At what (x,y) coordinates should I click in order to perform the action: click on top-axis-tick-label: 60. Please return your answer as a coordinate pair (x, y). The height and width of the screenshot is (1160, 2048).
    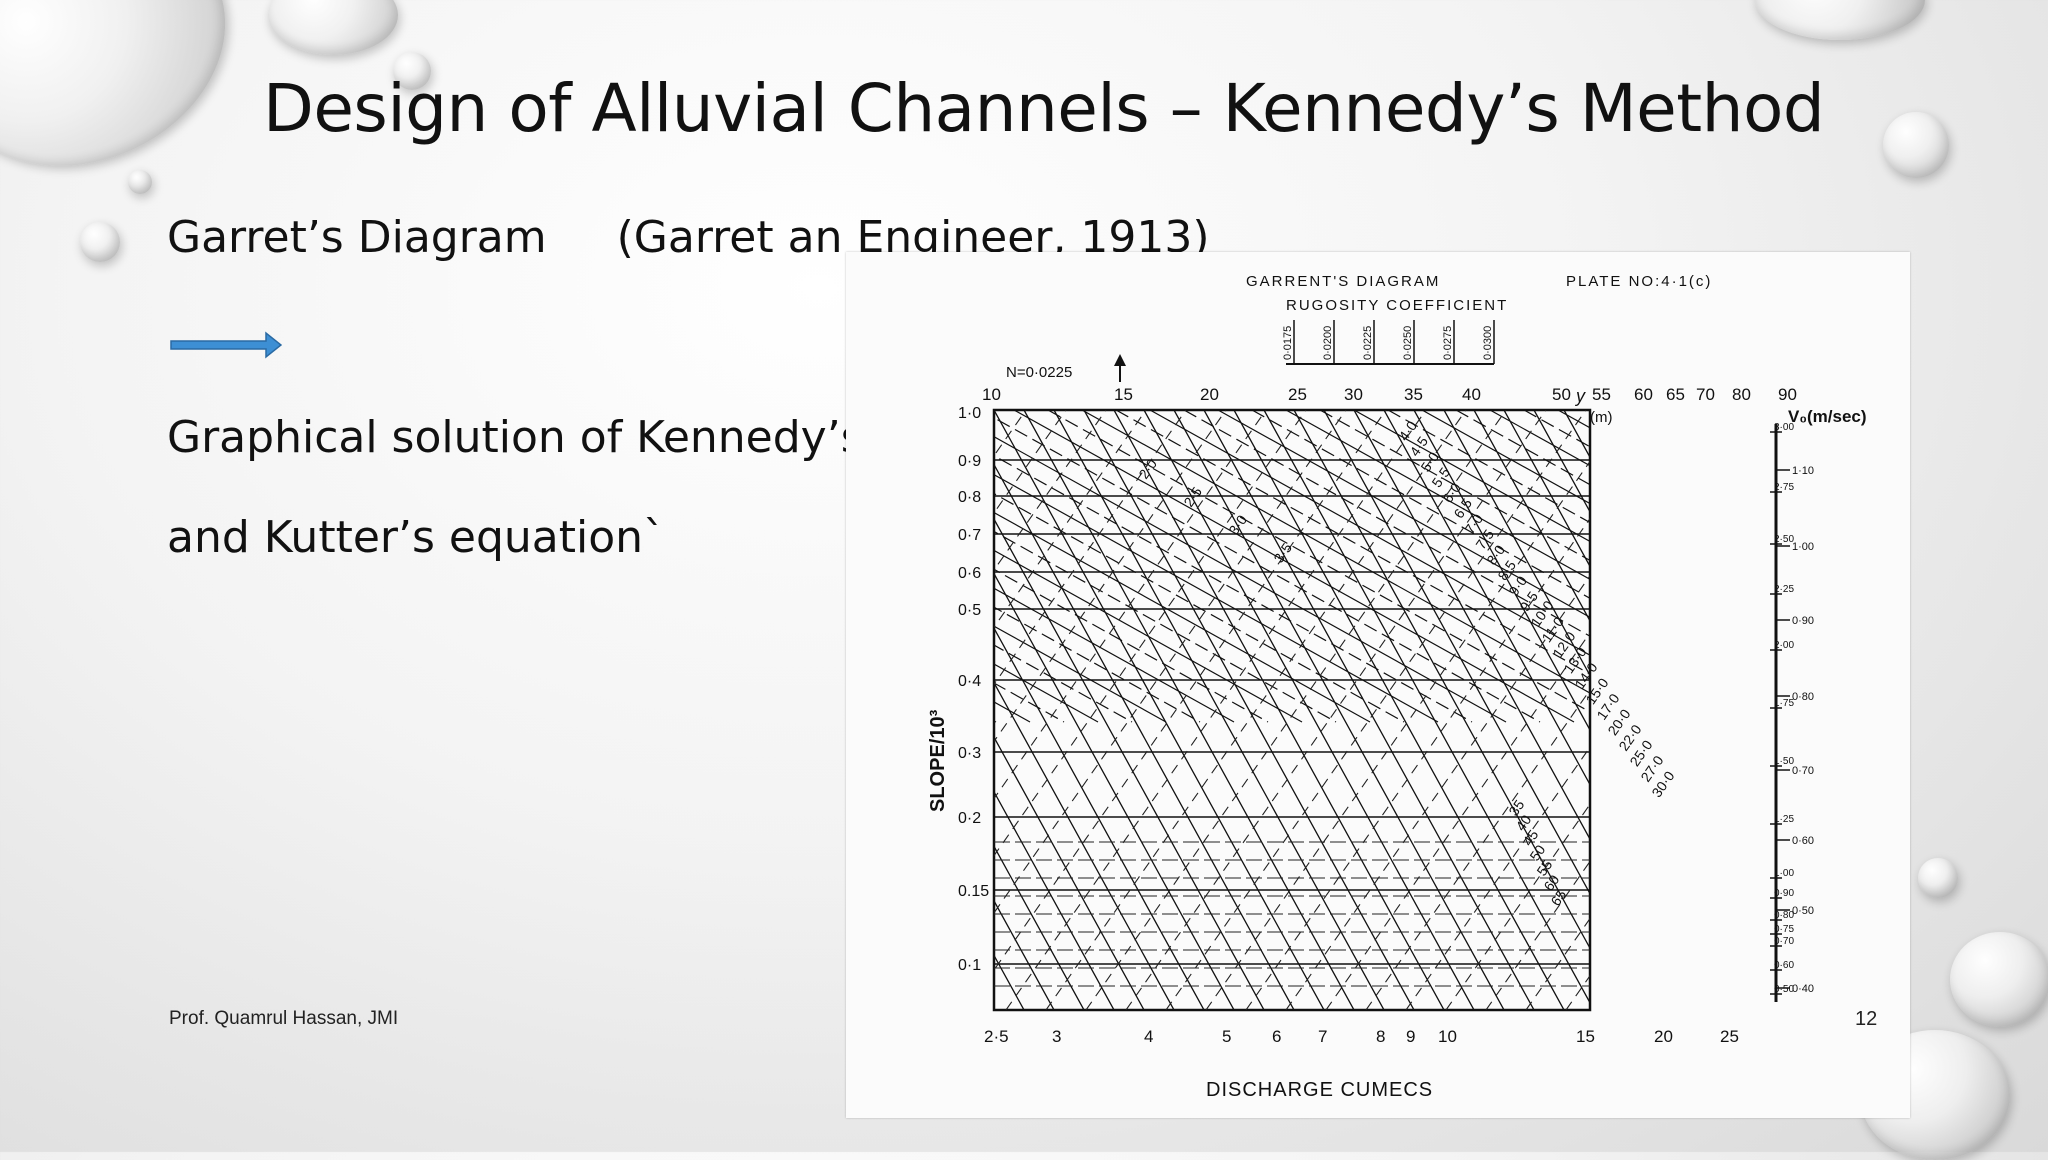
    Looking at the image, I should click on (1643, 394).